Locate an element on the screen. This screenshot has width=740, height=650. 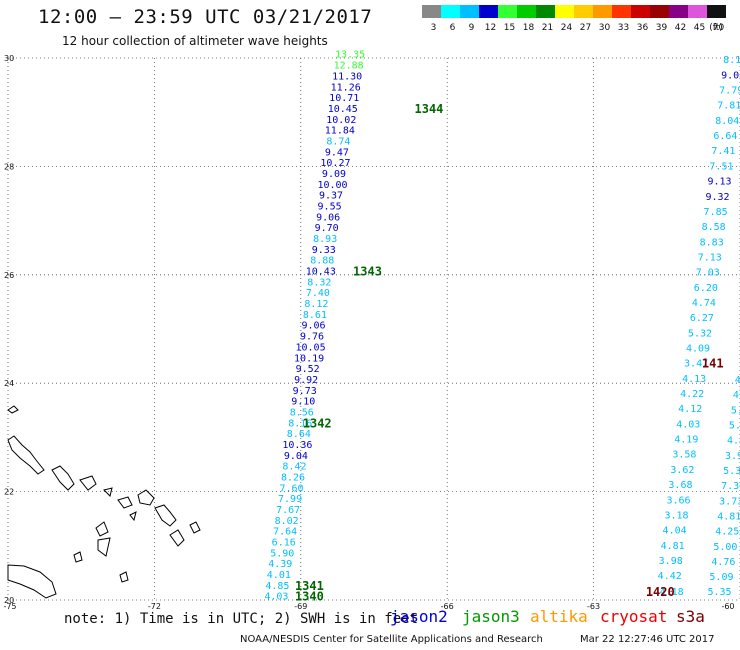
wave-height-value: 12.88 is located at coordinates (349, 66).